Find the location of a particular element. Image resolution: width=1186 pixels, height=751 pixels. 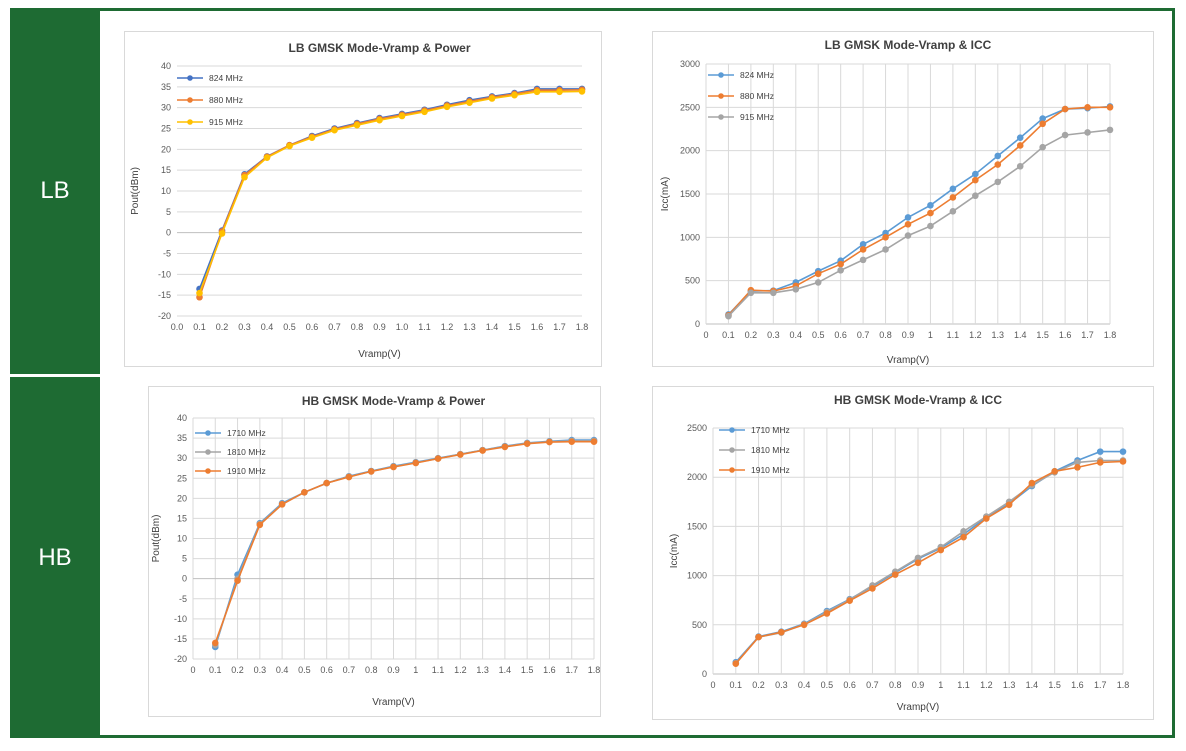

x-tick-label: 1 is located at coordinates (940, 685).